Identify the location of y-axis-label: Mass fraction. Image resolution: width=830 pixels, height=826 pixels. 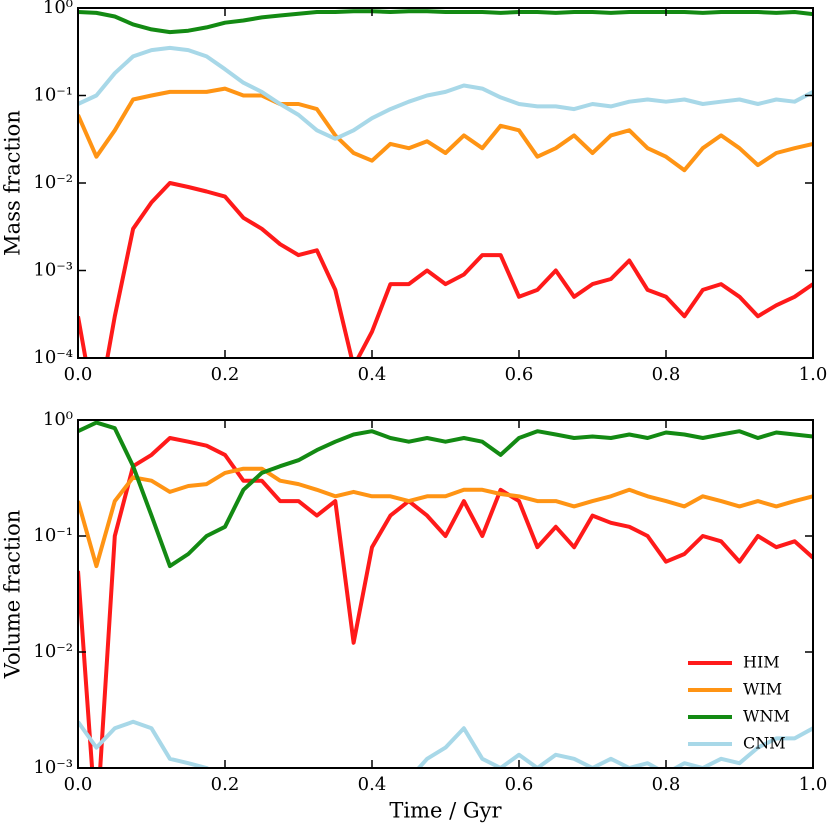
(13, 183).